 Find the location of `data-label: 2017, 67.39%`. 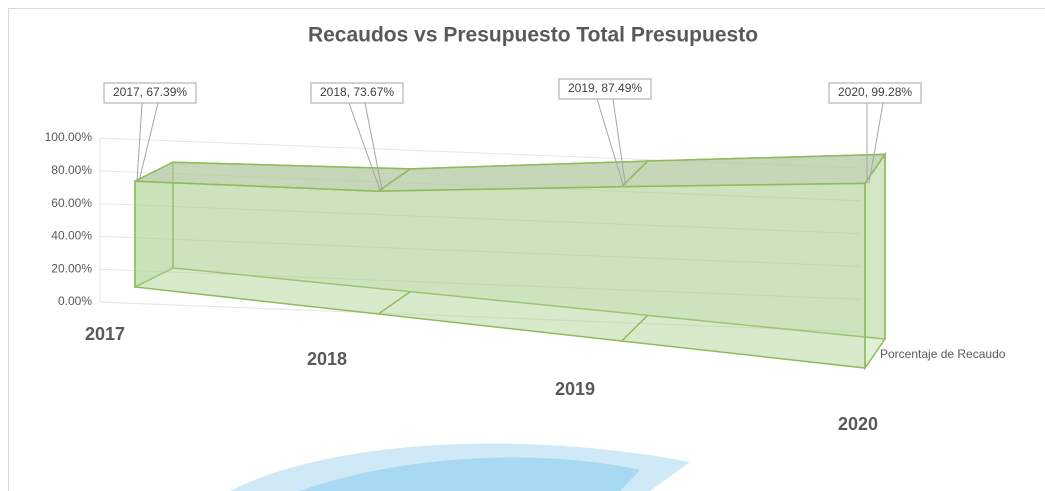

data-label: 2017, 67.39% is located at coordinates (150, 92).